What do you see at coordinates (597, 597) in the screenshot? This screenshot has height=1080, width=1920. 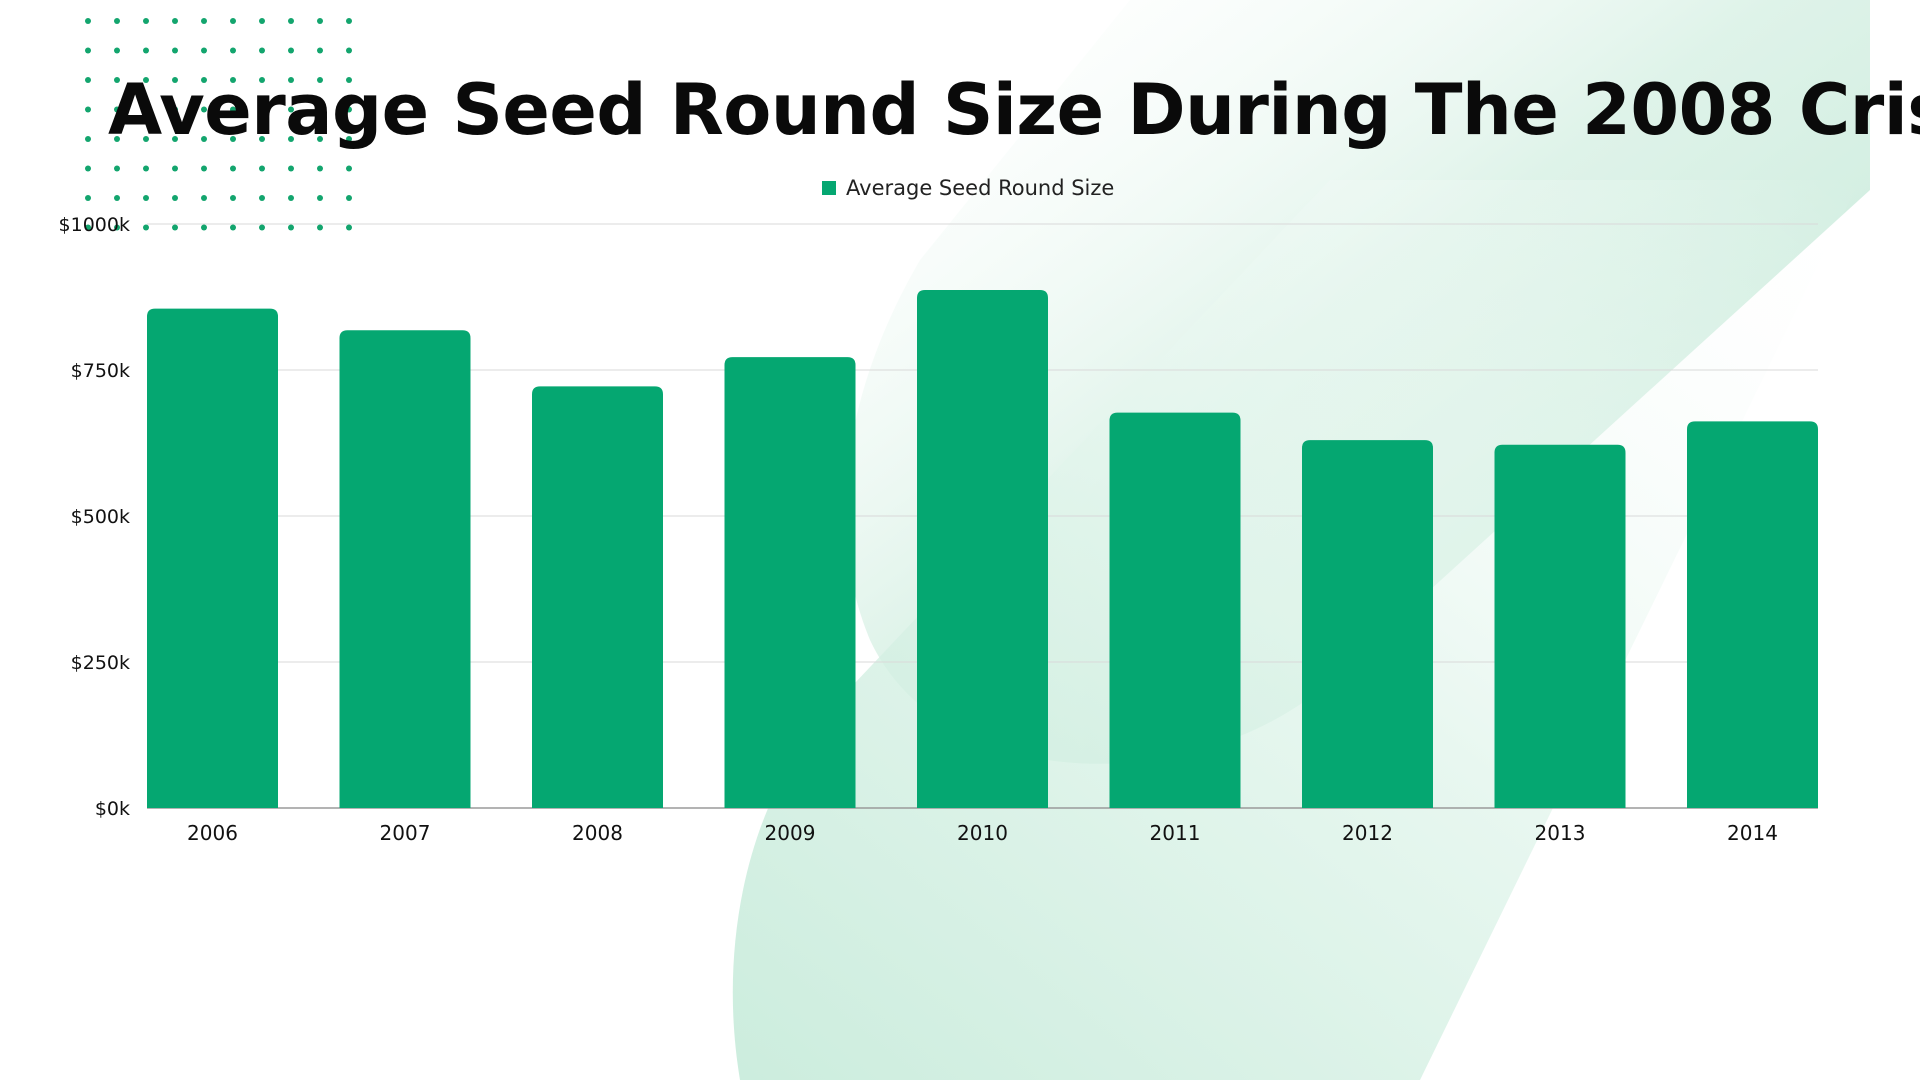 I see `bar-2008` at bounding box center [597, 597].